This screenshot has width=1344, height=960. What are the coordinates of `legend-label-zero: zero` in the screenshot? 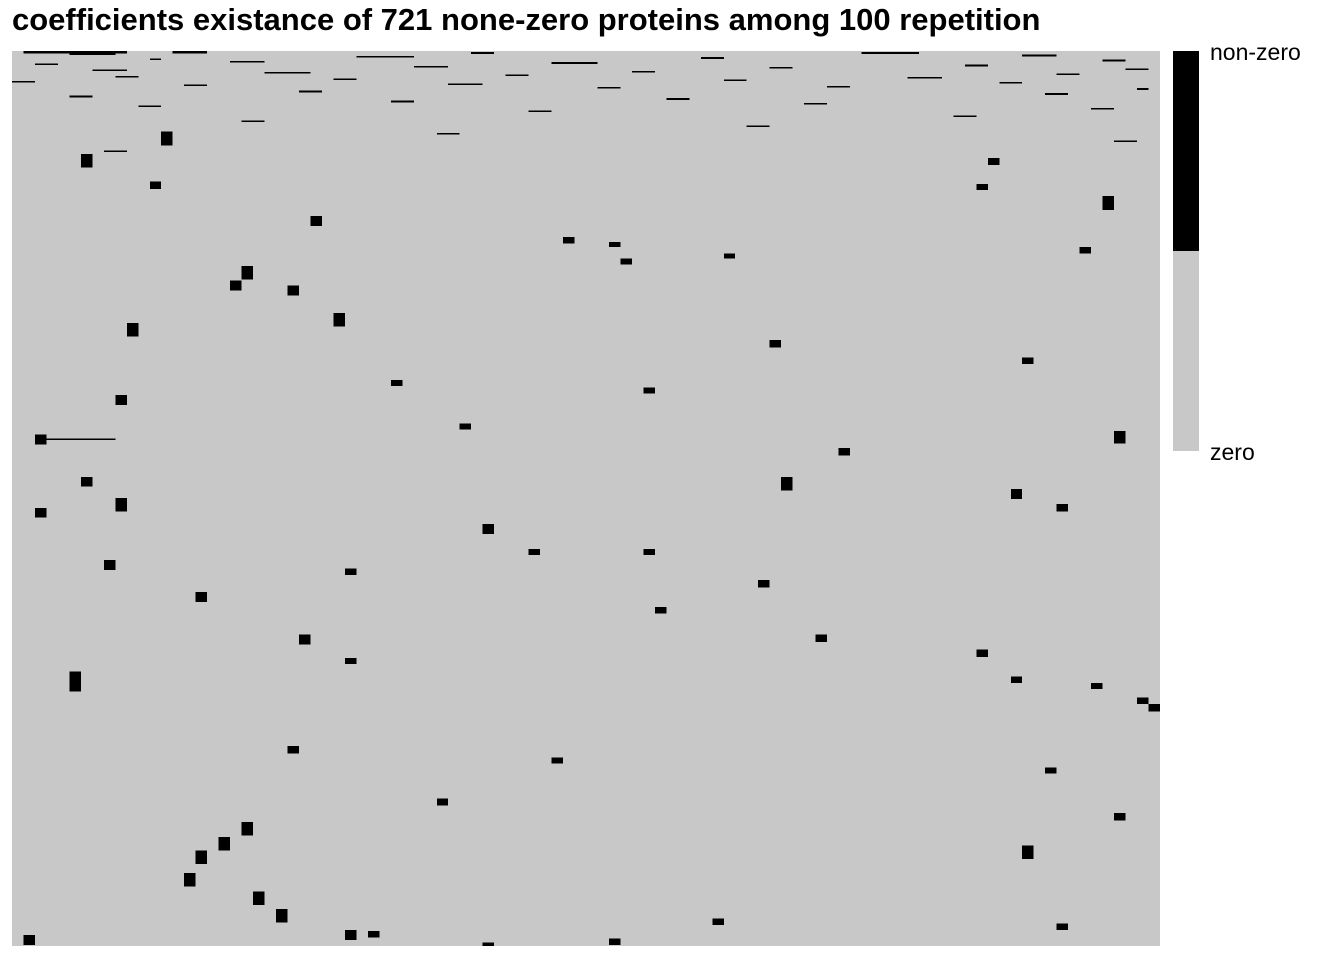 It's located at (1232, 452).